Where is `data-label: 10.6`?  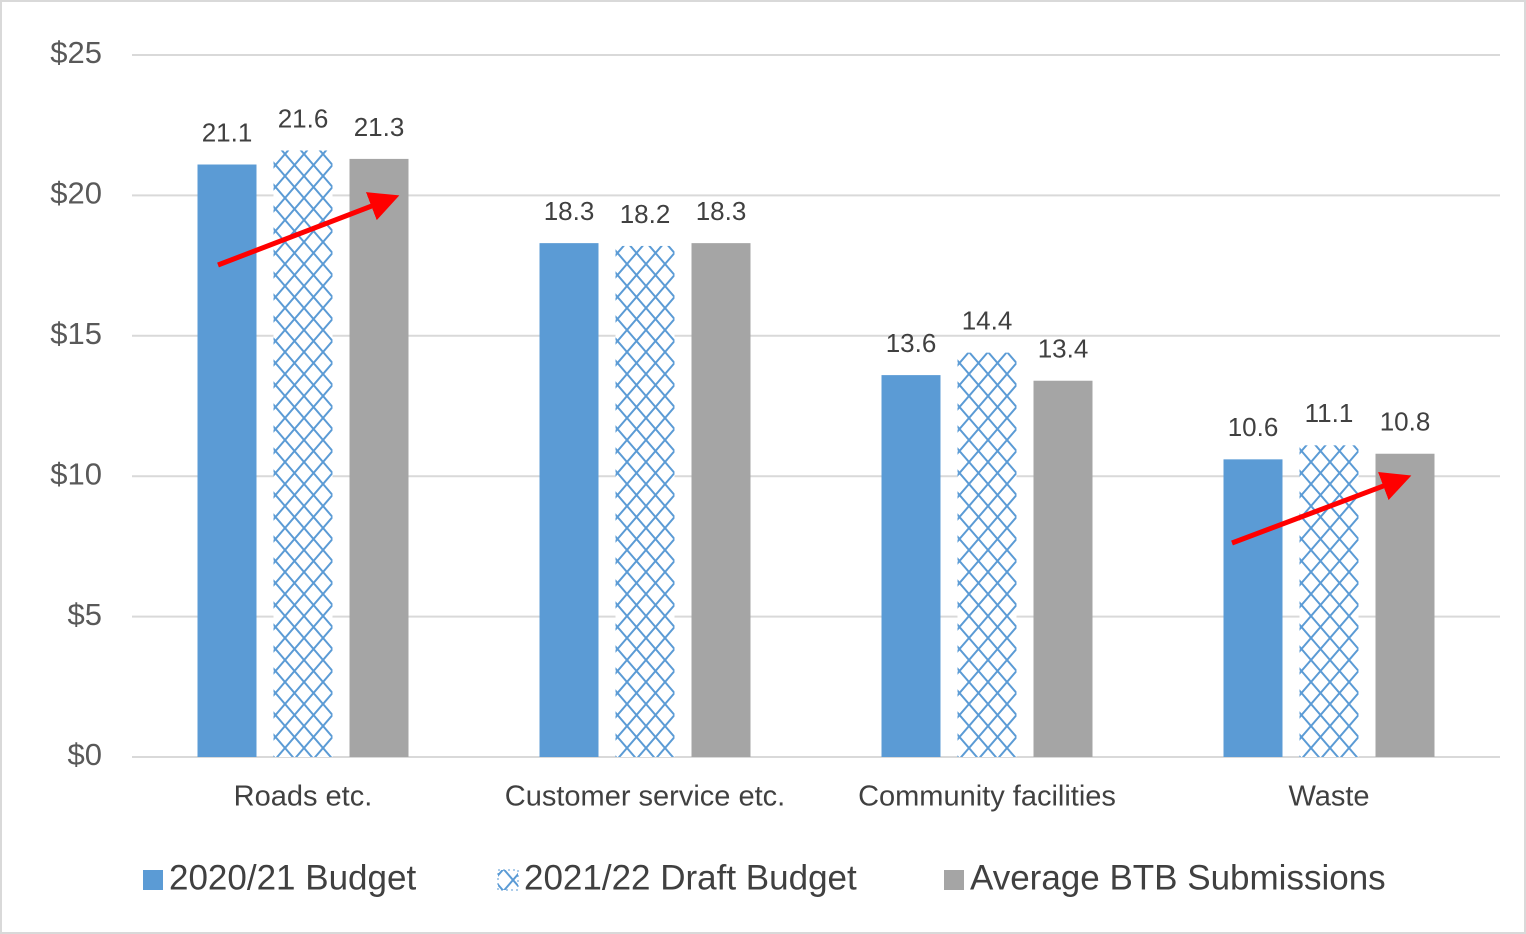 data-label: 10.6 is located at coordinates (1253, 427).